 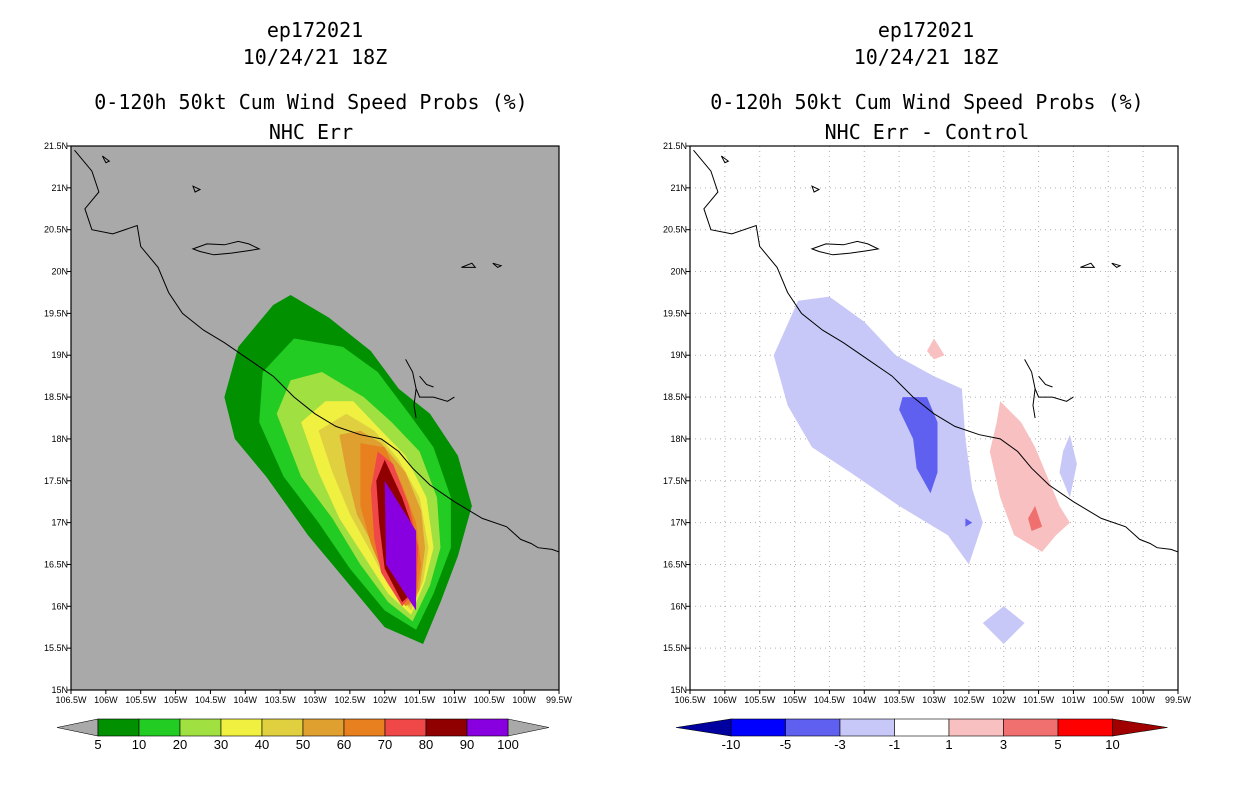 I want to click on x-tick-label: 105W, so click(x=176, y=700).